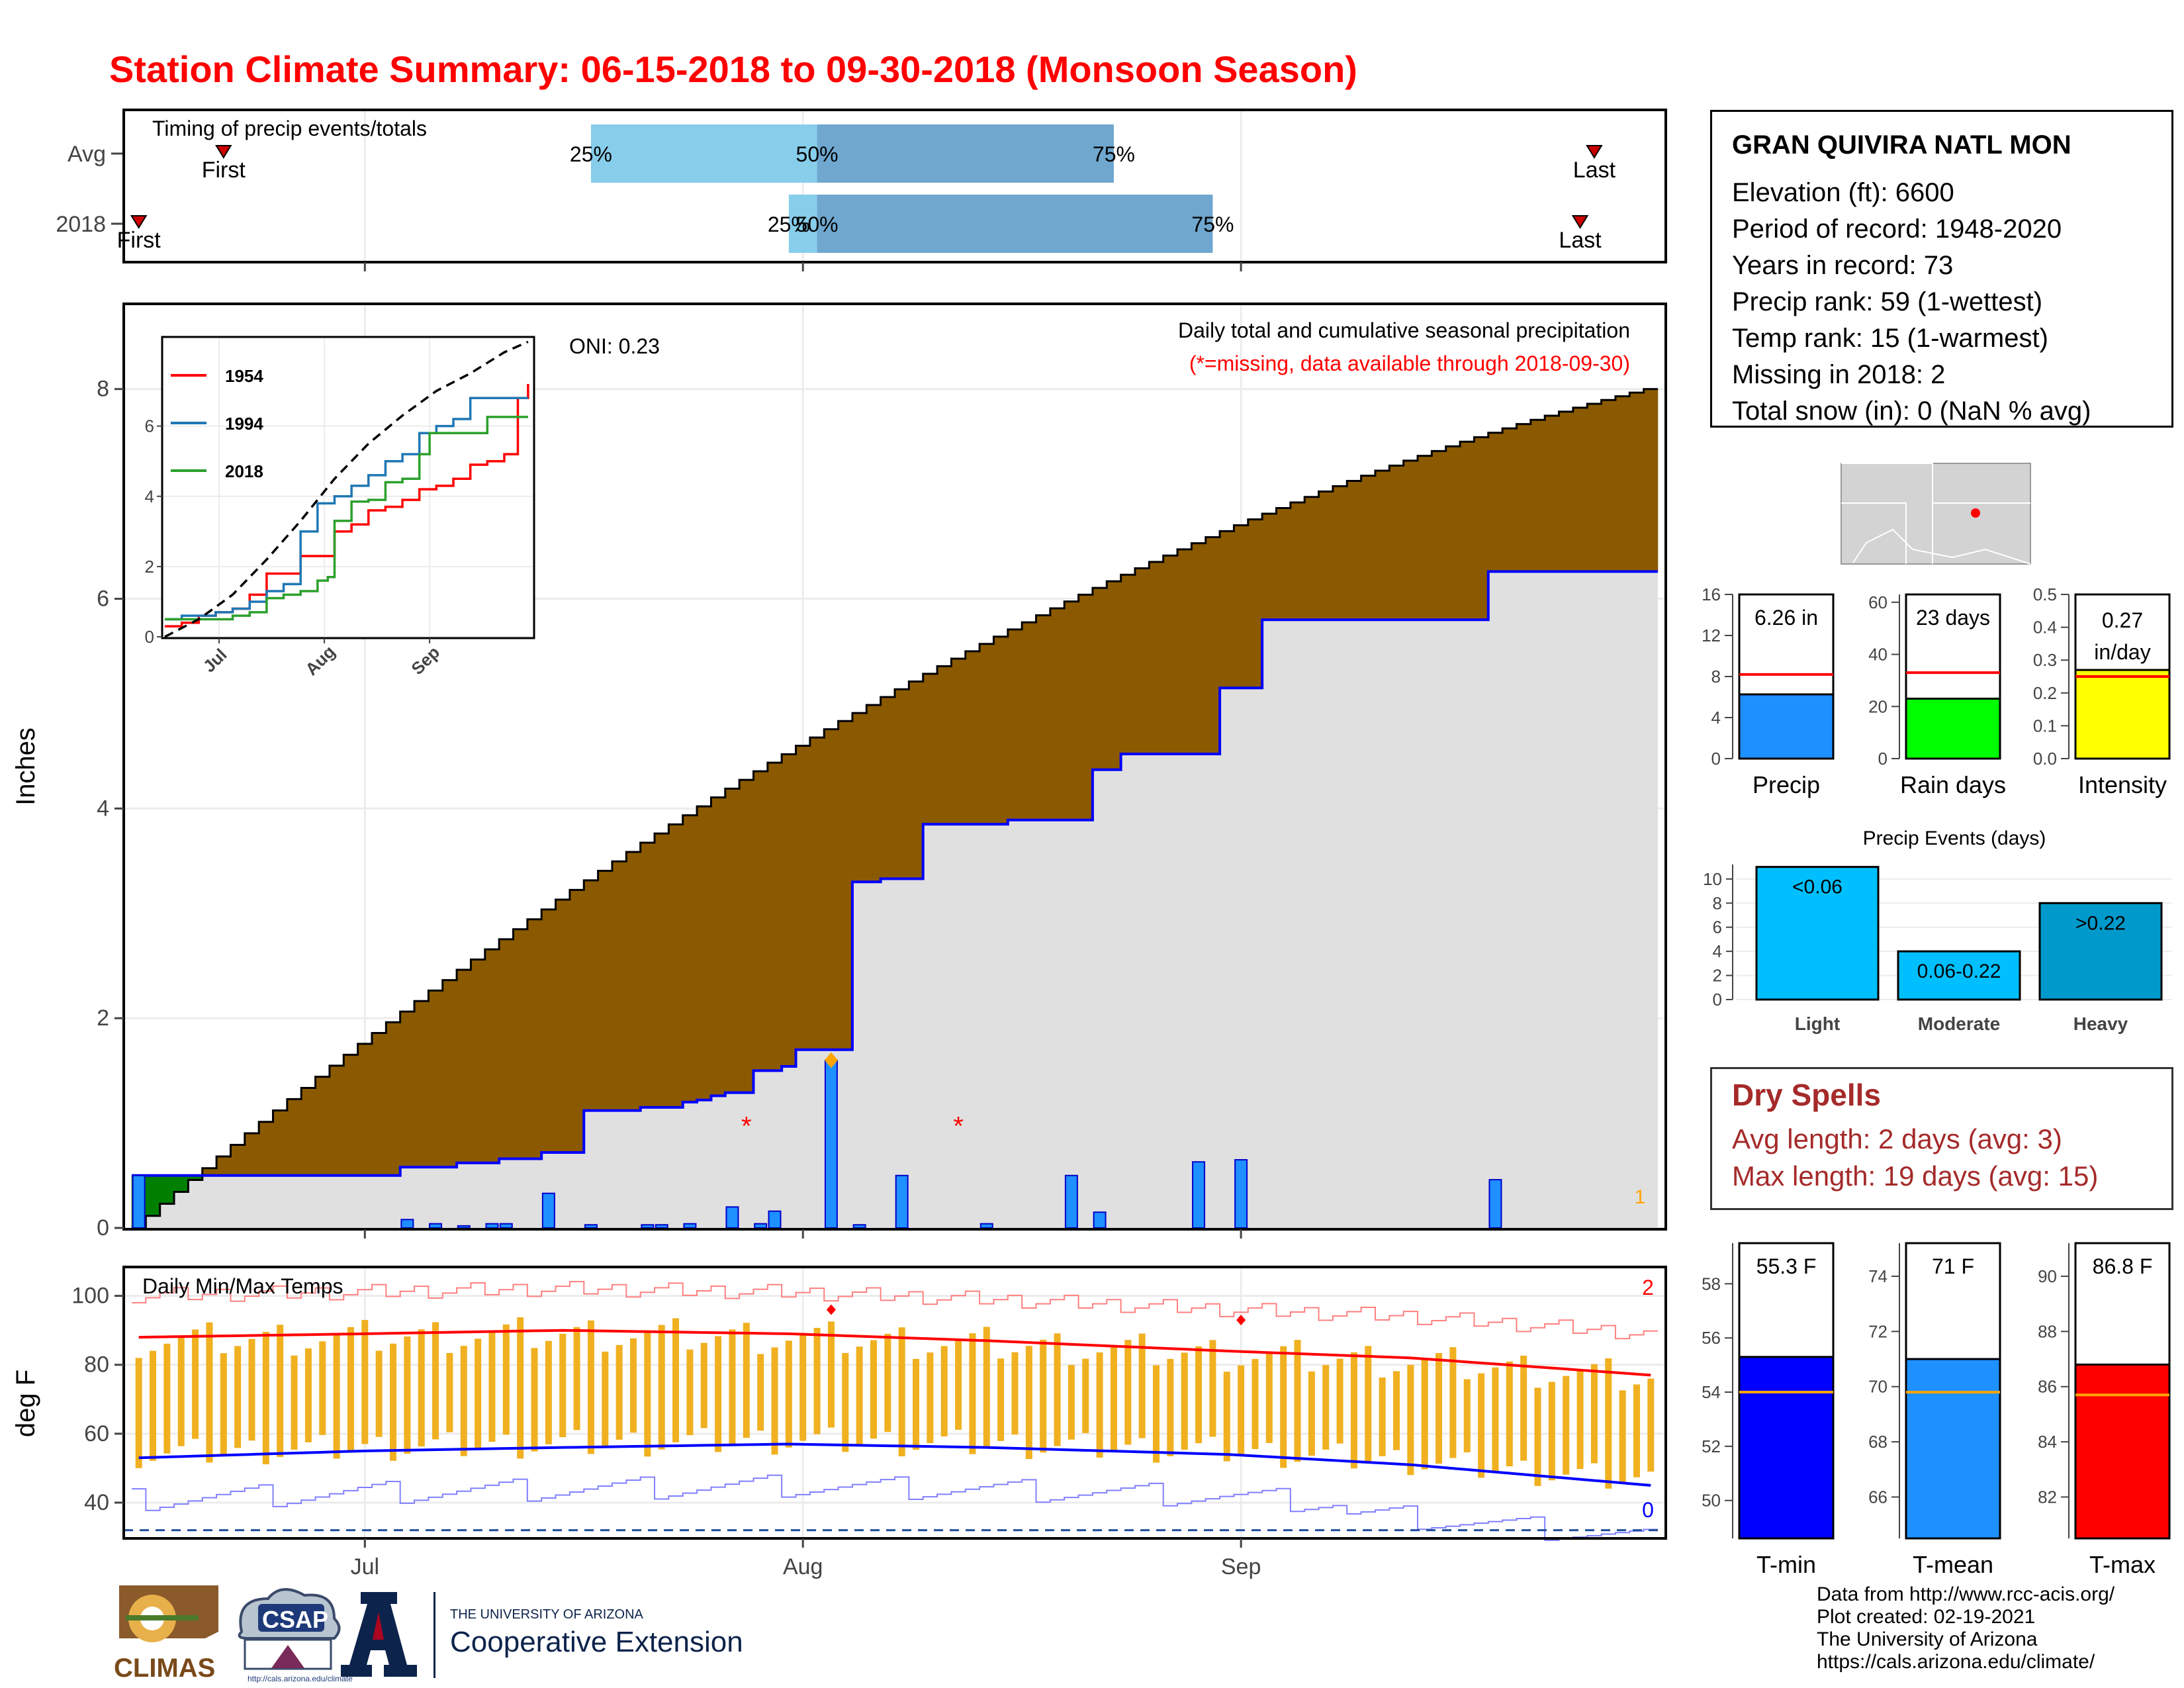 The height and width of the screenshot is (1688, 2184). What do you see at coordinates (1897, 229) in the screenshot?
I see `station-period: Period of record: 1948-2020` at bounding box center [1897, 229].